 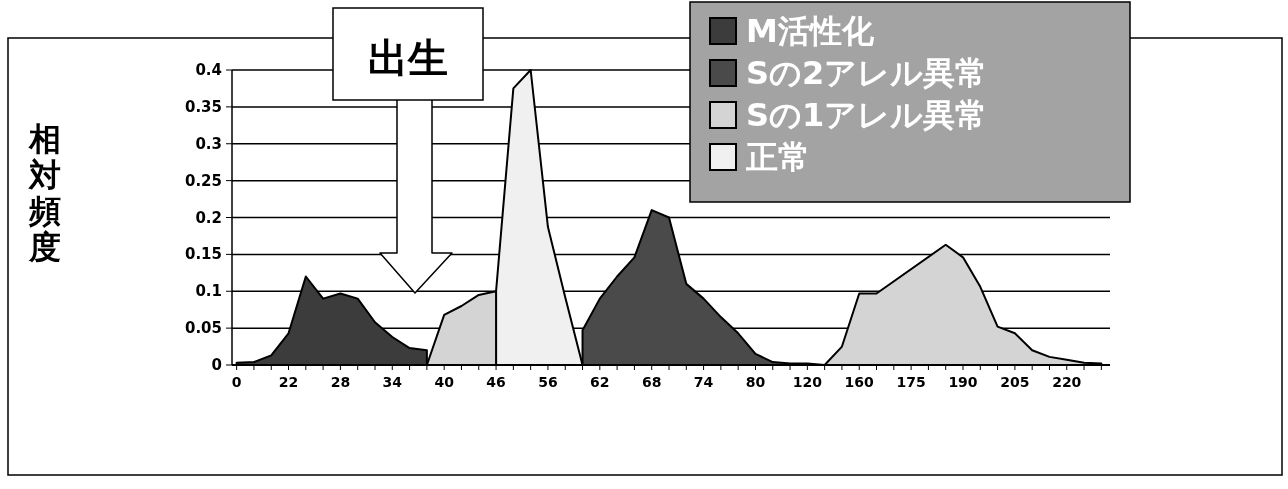 What do you see at coordinates (810, 31) in the screenshot?
I see `legend-label: M活性化` at bounding box center [810, 31].